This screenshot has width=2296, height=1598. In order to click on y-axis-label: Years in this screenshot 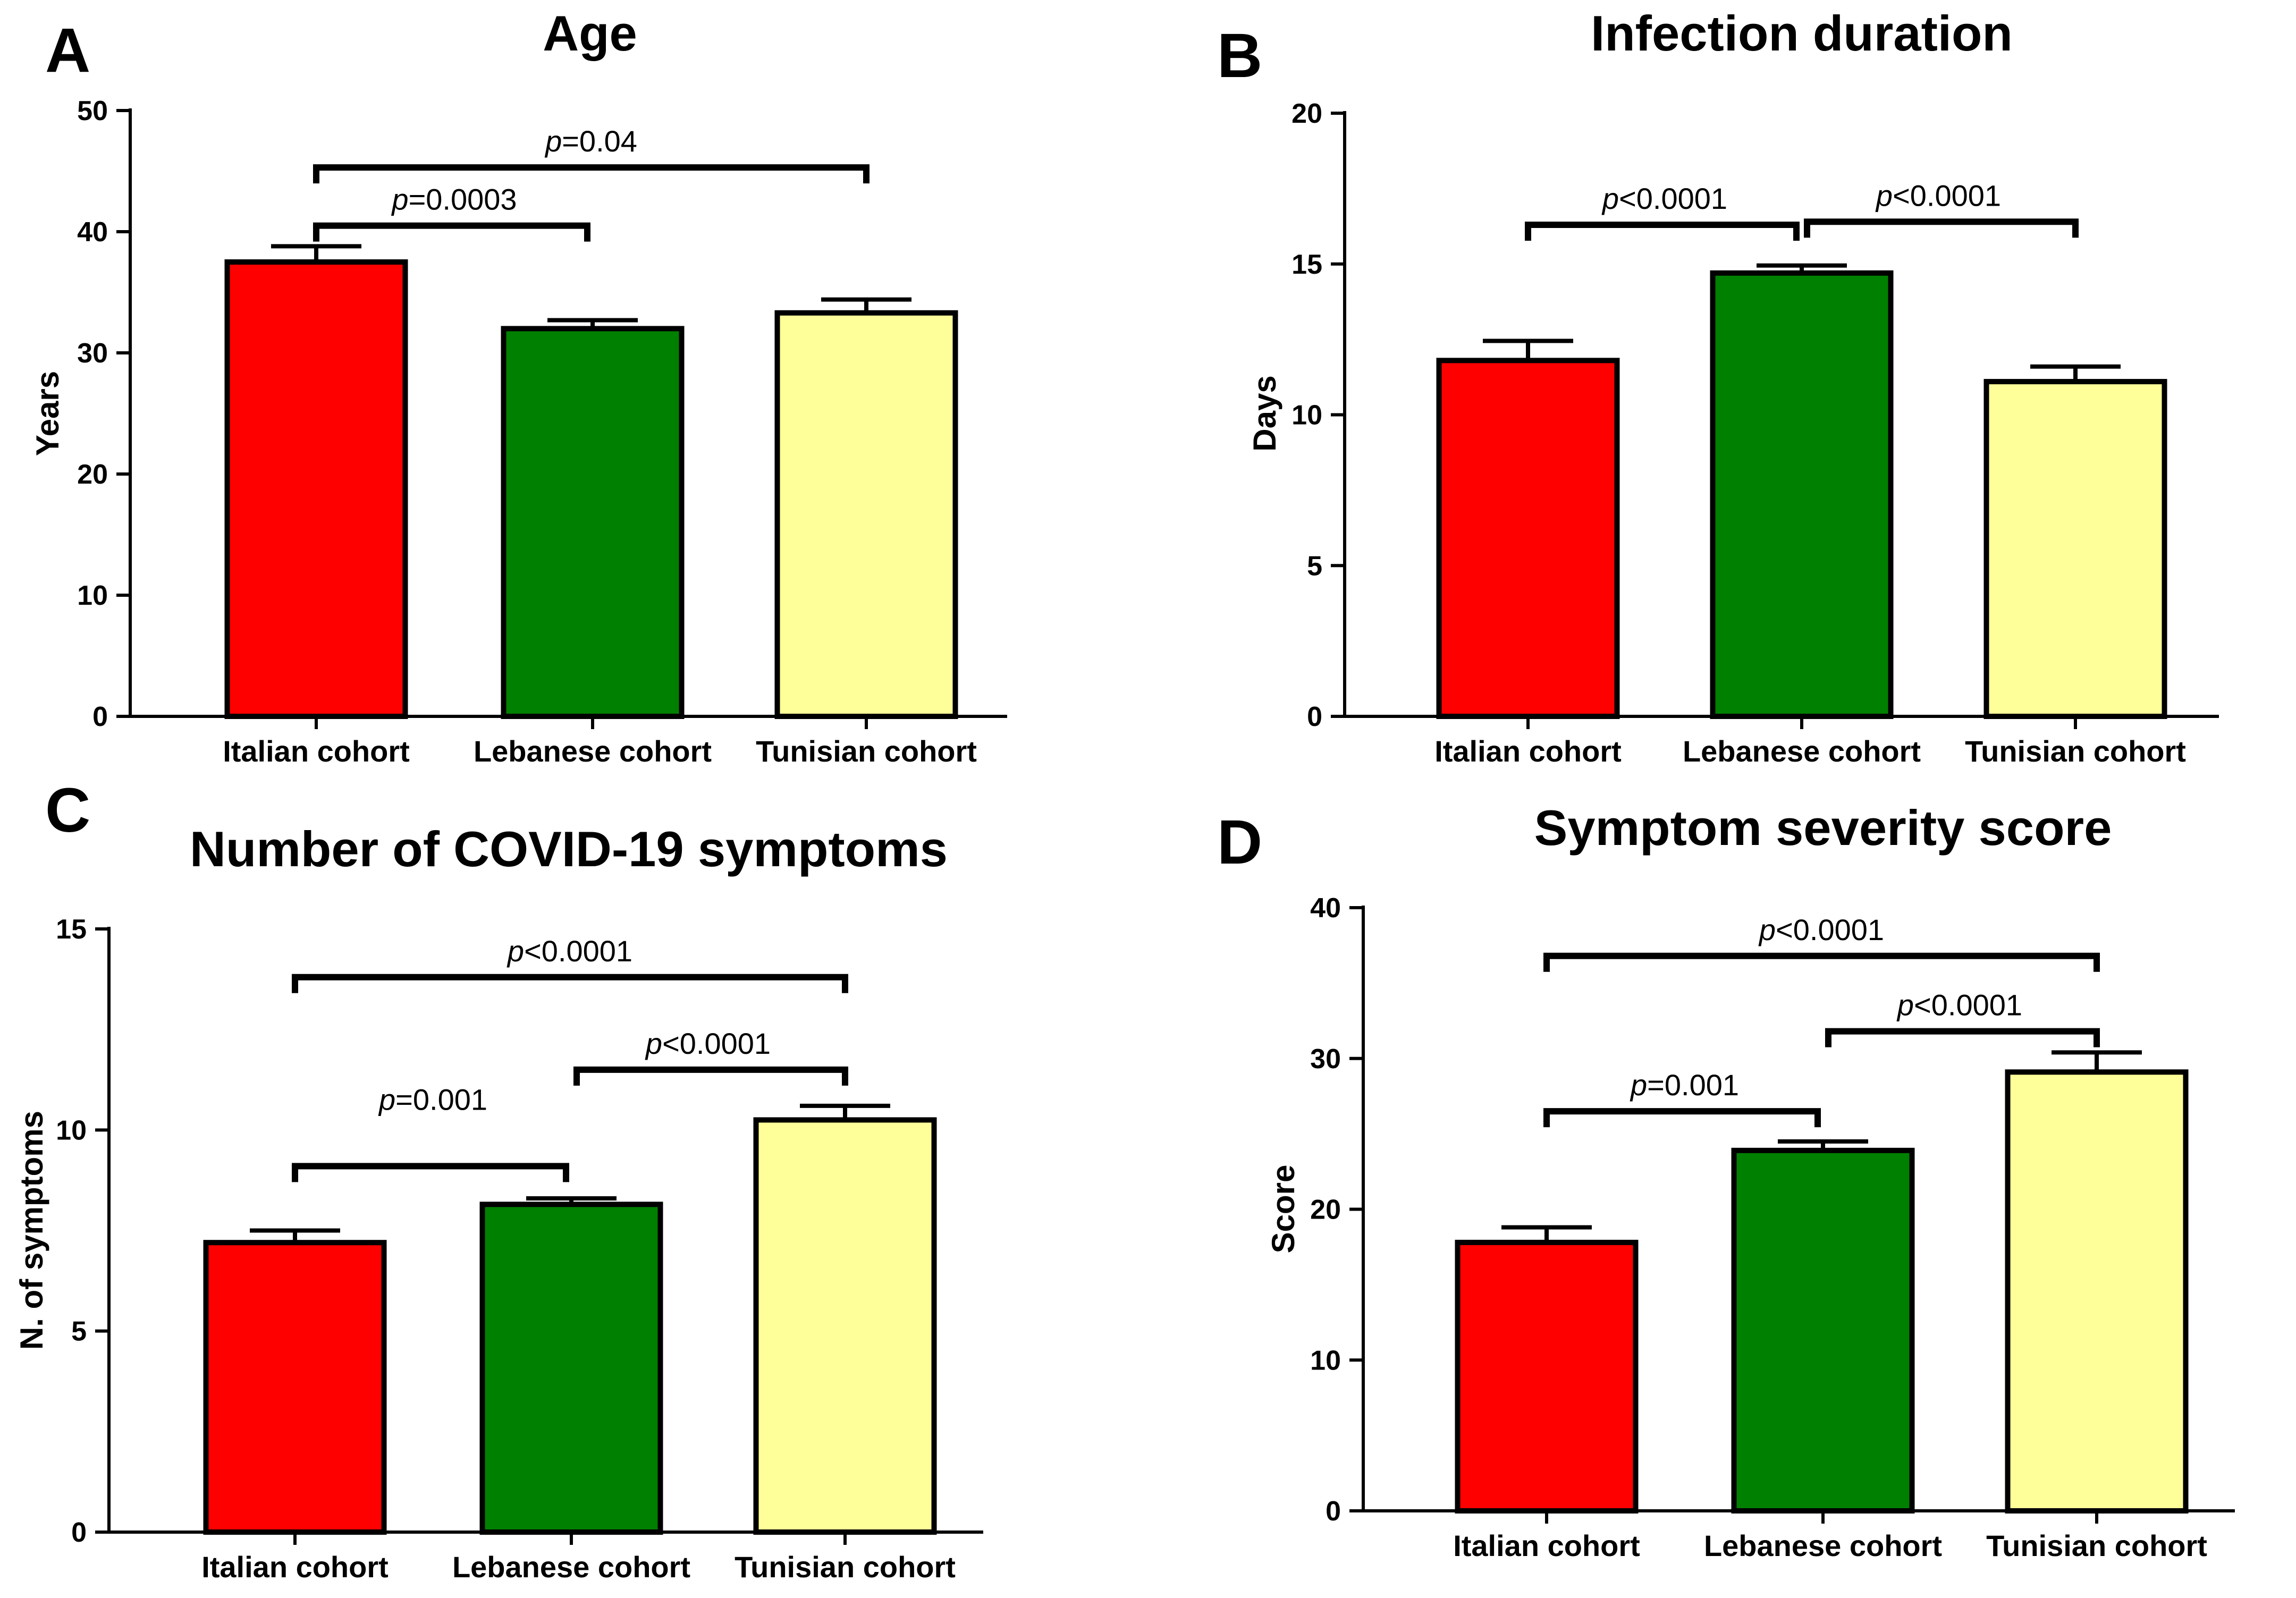, I will do `click(47, 414)`.